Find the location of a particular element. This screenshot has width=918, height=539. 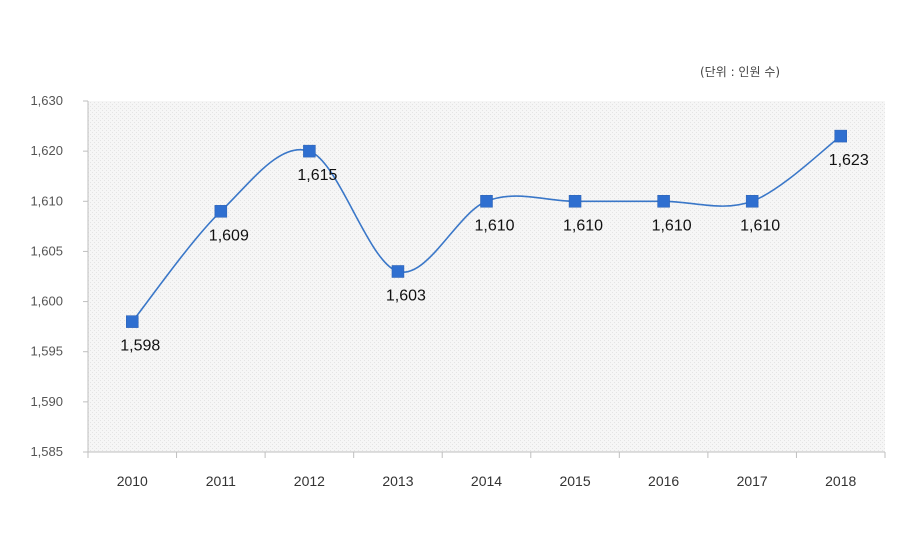

data-label: 1,598 is located at coordinates (140, 346).